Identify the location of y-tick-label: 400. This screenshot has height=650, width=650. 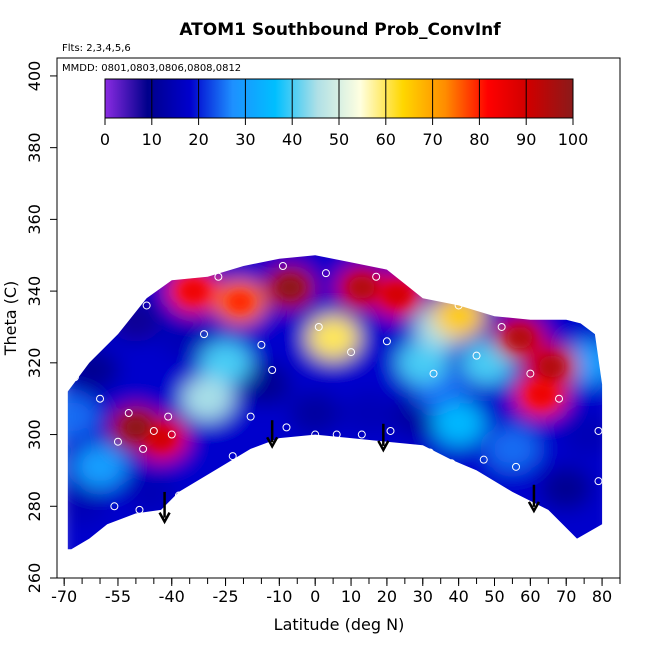
(34, 76).